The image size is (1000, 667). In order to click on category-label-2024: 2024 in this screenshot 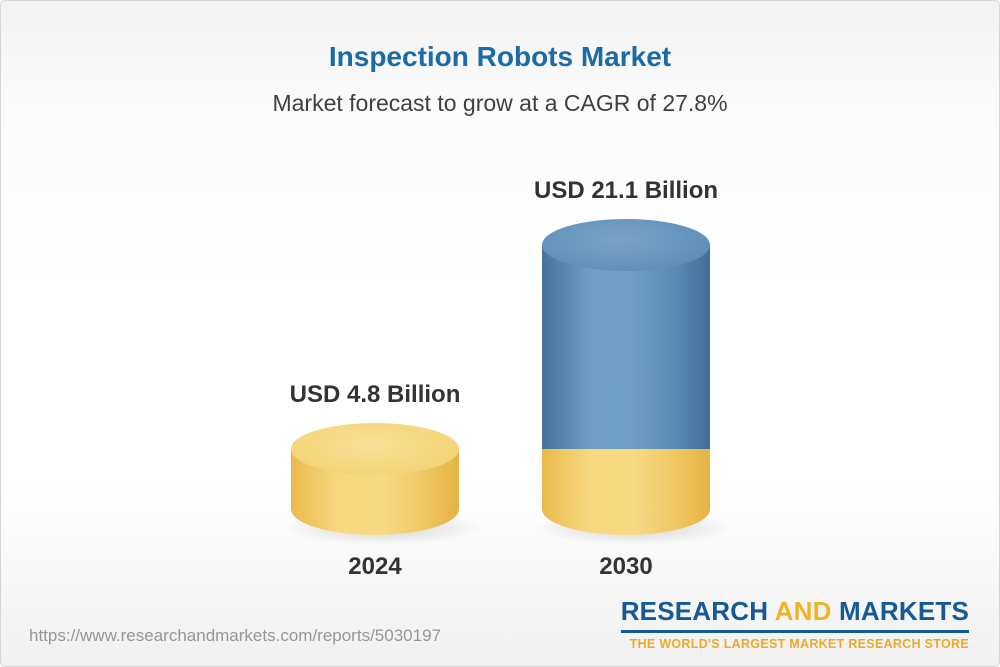, I will do `click(375, 566)`.